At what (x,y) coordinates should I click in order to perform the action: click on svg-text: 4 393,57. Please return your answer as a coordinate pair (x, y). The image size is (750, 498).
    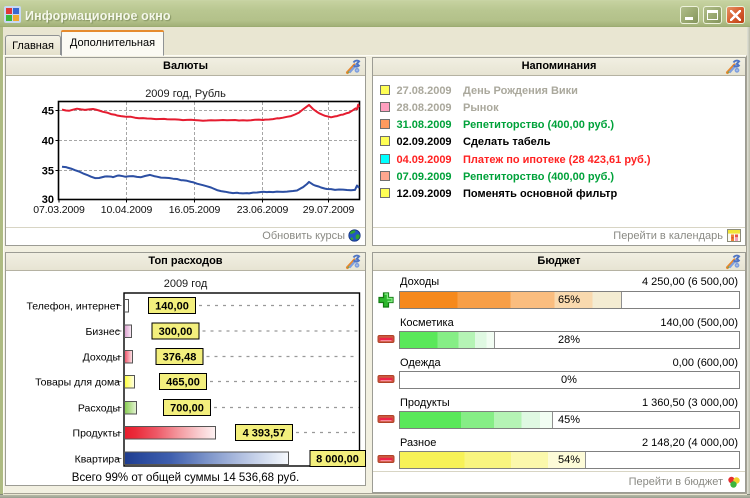
    Looking at the image, I should click on (264, 434).